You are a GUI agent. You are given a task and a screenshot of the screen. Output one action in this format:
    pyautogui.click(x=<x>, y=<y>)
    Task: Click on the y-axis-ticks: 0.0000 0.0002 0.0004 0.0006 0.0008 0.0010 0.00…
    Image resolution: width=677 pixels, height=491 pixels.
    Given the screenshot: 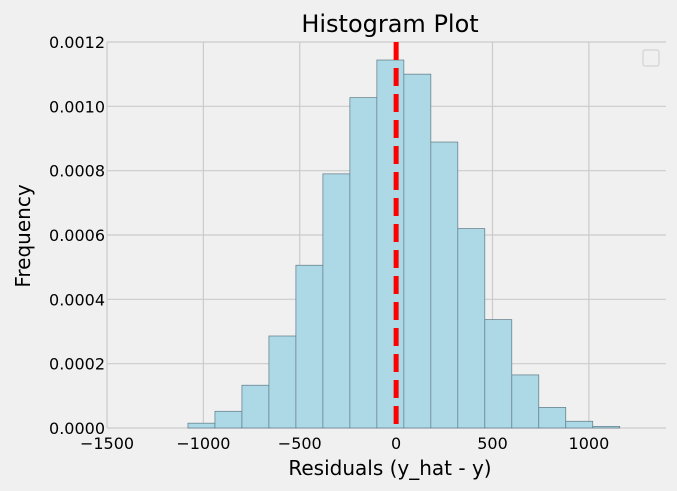 What is the action you would take?
    pyautogui.click(x=77, y=235)
    